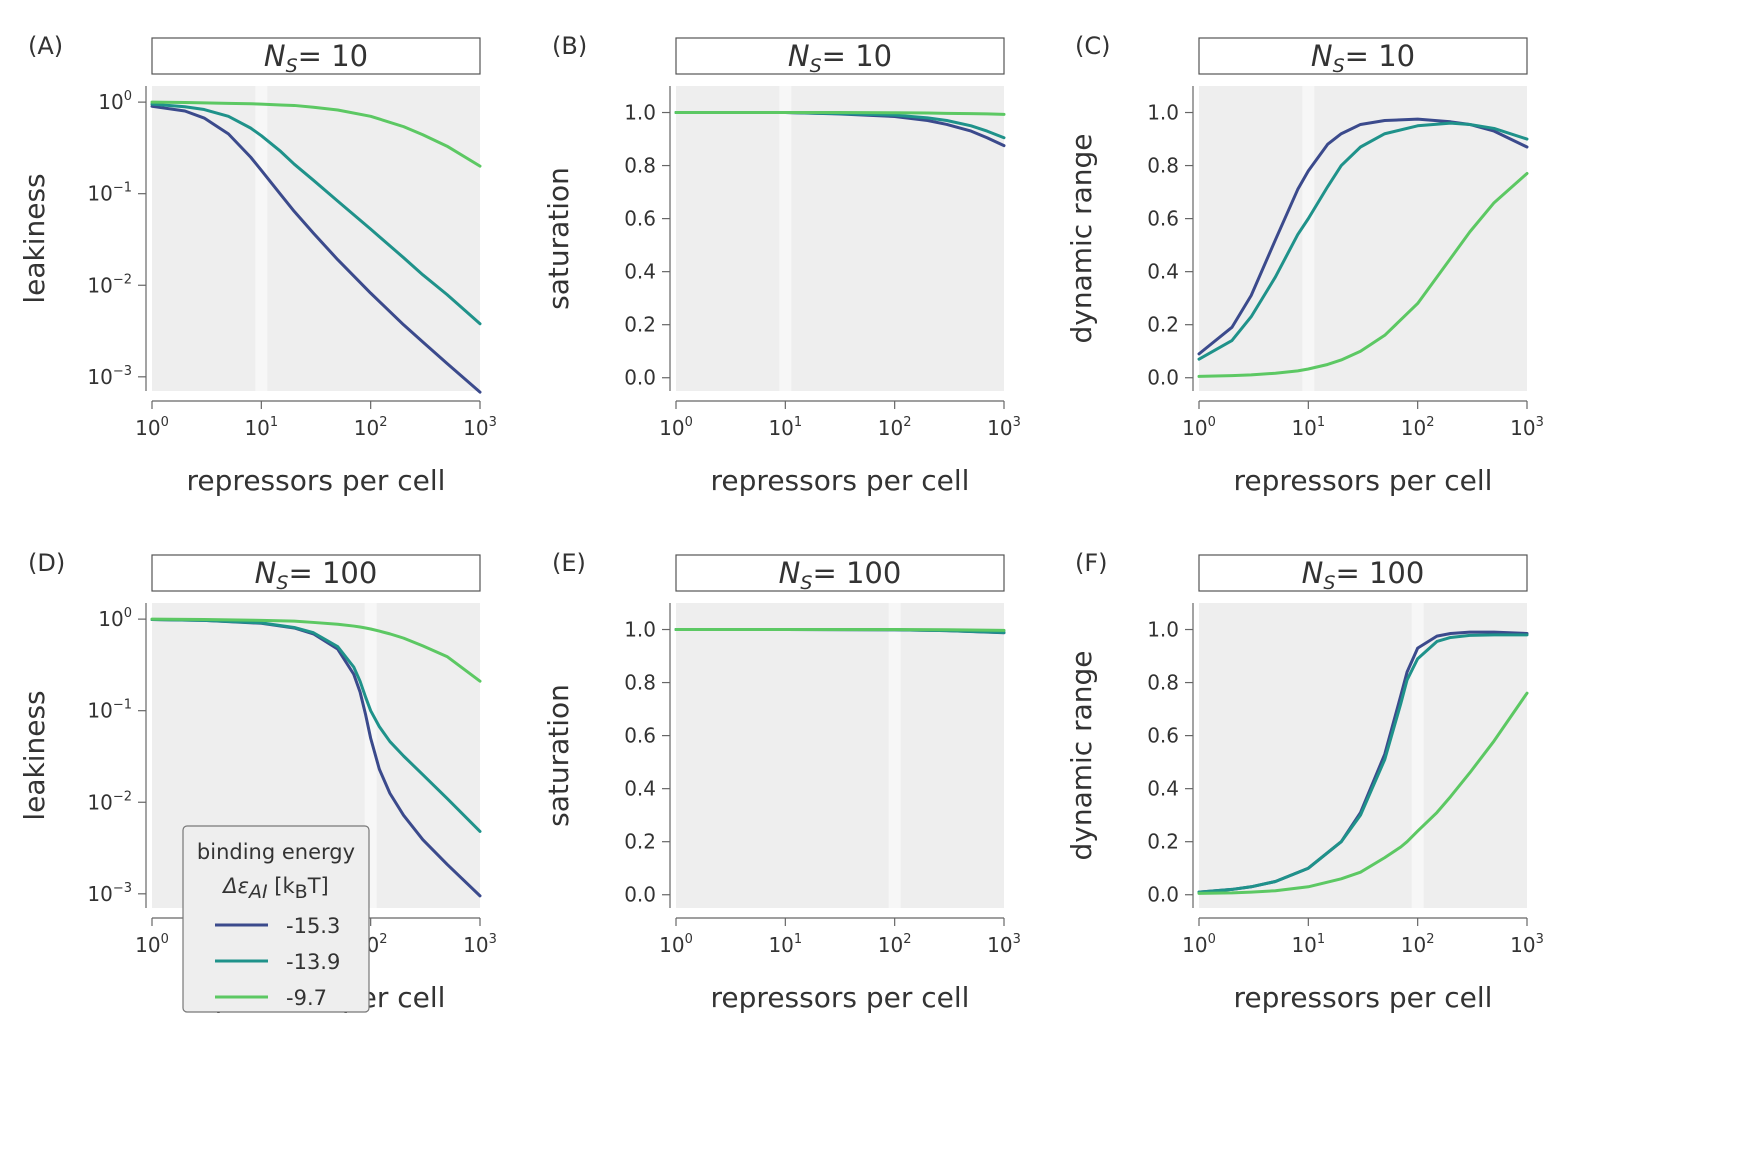 The image size is (1754, 1170). I want to click on y-axis-label: saturation, so click(558, 755).